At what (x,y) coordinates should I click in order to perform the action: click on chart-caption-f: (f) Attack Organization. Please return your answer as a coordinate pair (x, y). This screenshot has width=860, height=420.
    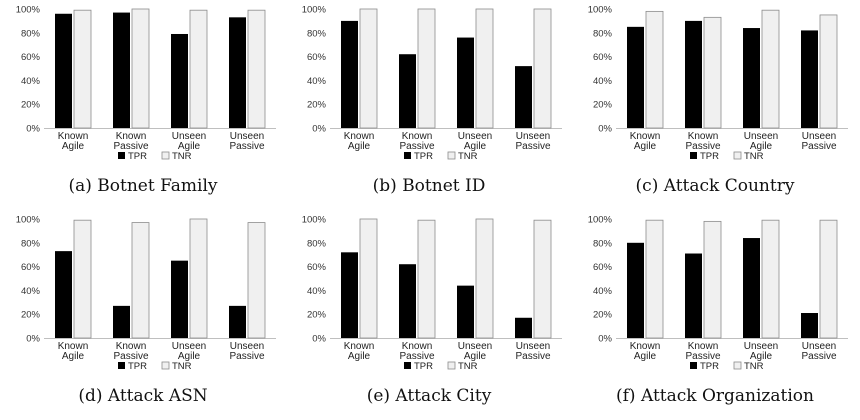
    Looking at the image, I should click on (715, 396).